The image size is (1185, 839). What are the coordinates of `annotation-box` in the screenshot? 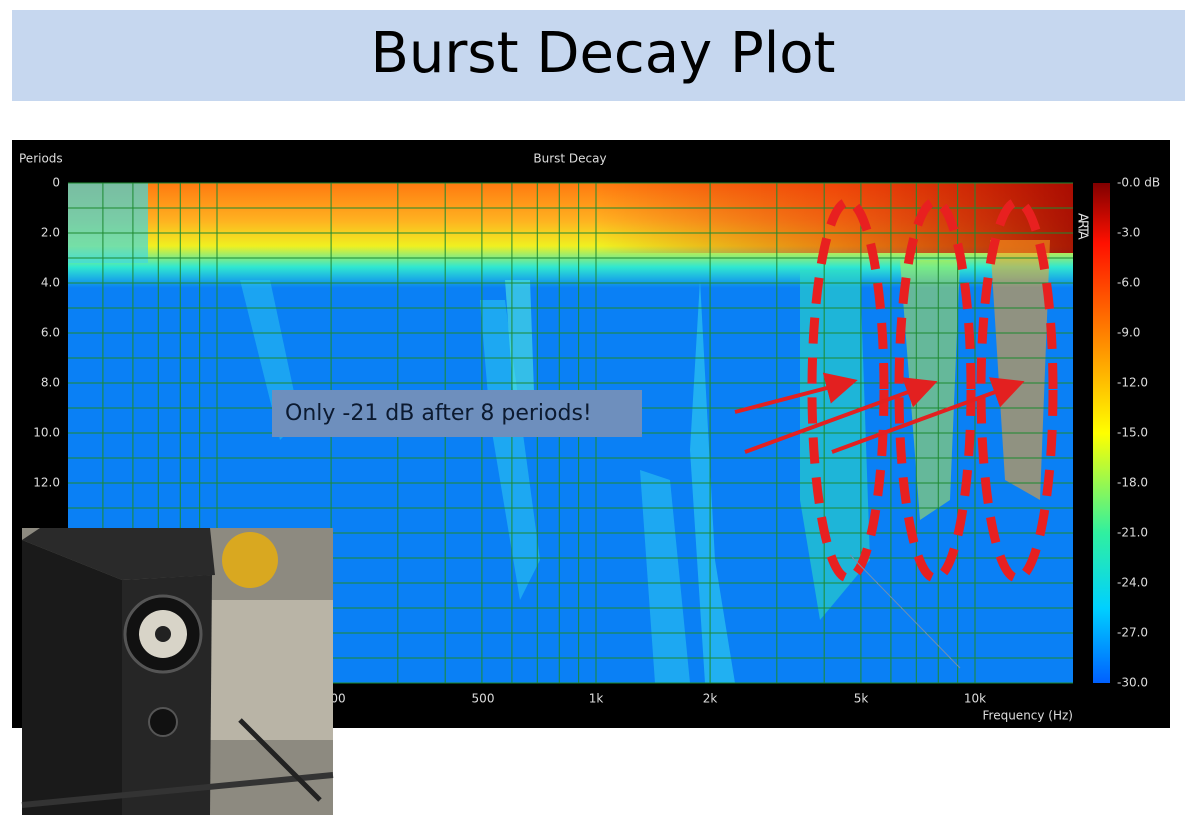 It's located at (457, 413).